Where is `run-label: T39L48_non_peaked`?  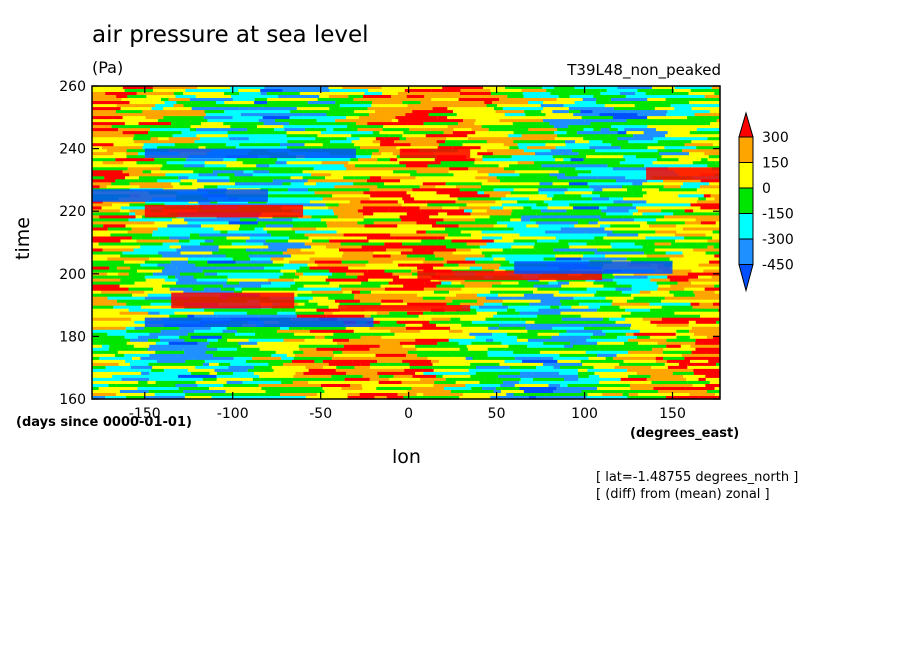 run-label: T39L48_non_peaked is located at coordinates (644, 70).